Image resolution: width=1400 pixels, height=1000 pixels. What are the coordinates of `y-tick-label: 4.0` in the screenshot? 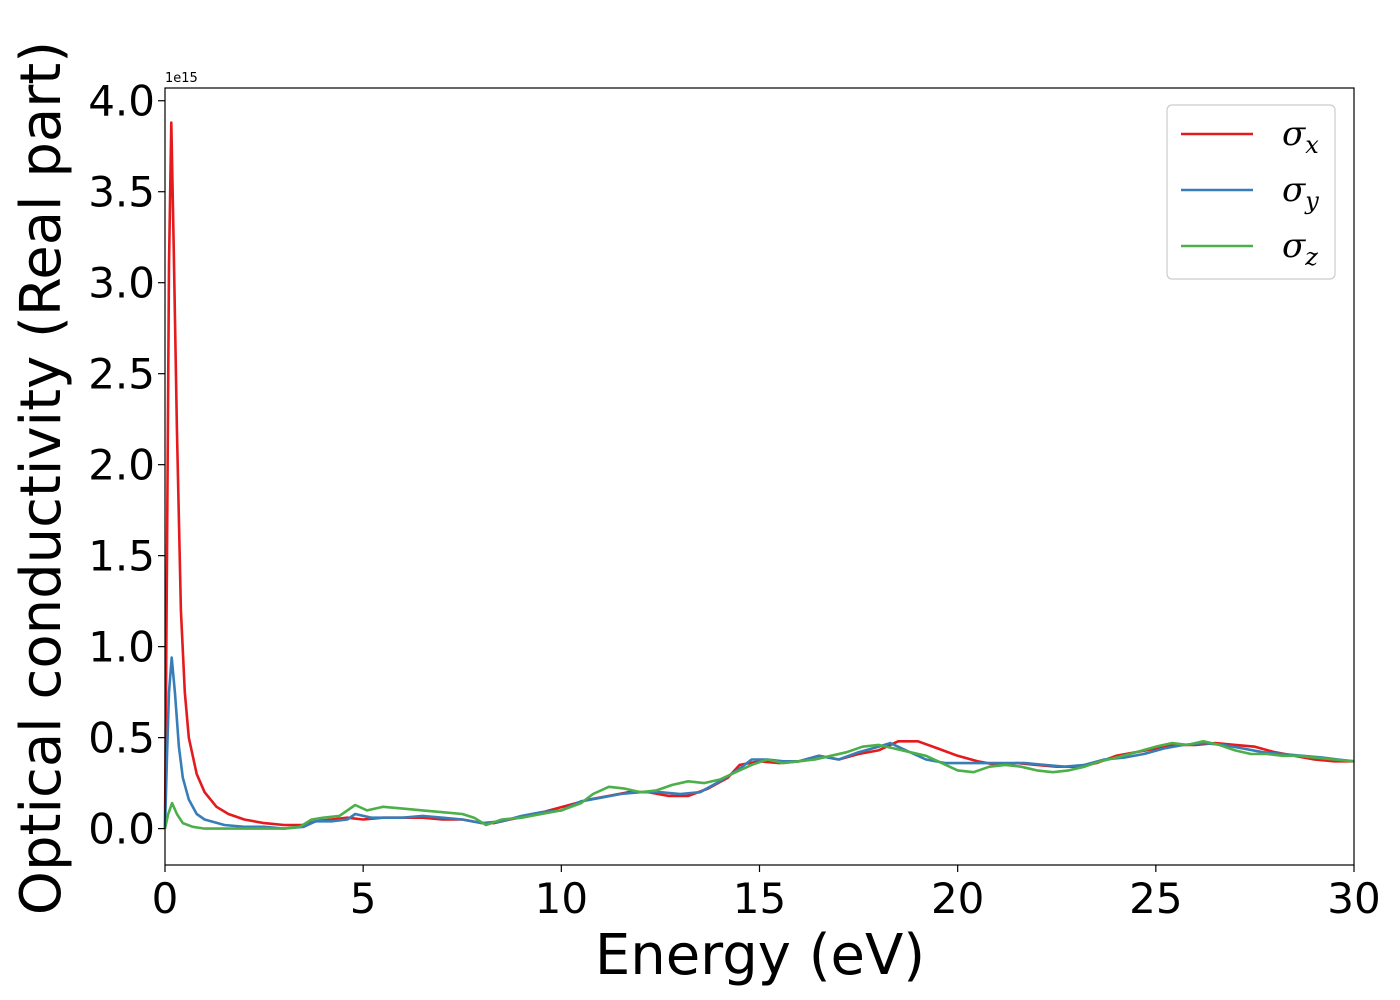 It's located at (121, 101).